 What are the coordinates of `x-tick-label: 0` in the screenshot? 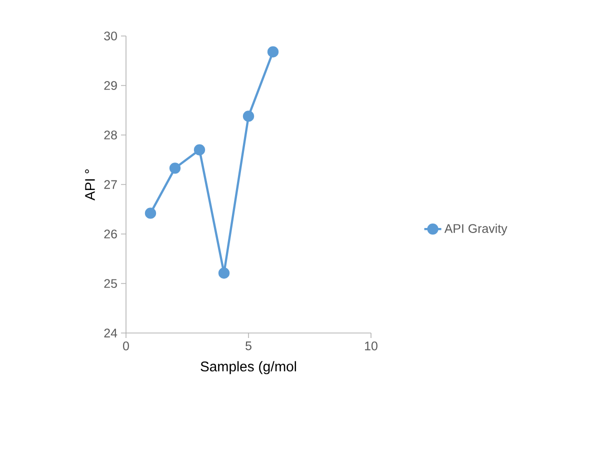 It's located at (126, 346).